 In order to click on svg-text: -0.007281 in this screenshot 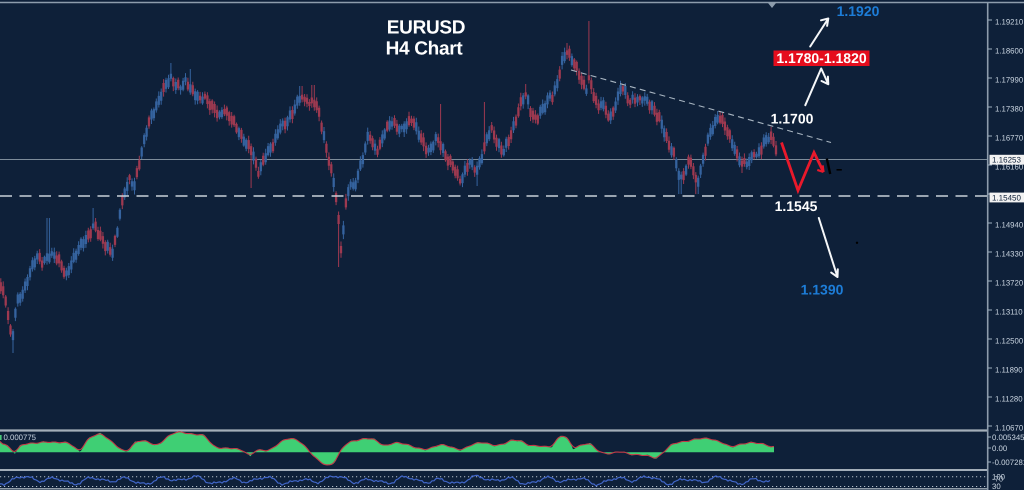, I will do `click(1008, 462)`.